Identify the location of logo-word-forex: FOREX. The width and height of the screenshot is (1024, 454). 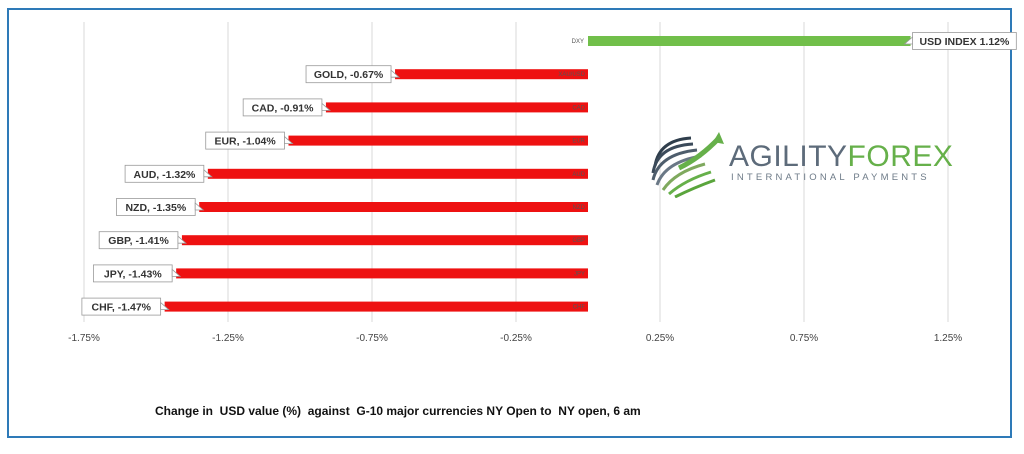
(900, 156).